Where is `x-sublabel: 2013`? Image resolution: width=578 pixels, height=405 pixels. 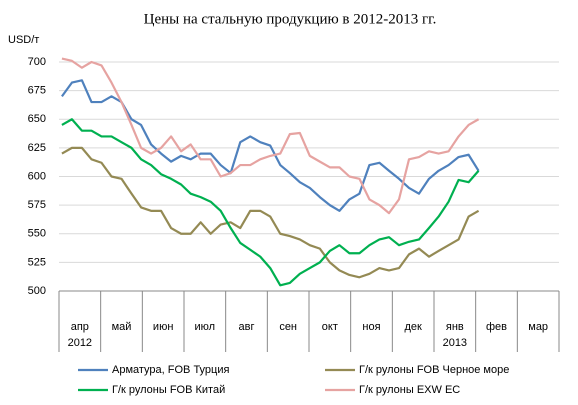 x-sublabel: 2013 is located at coordinates (455, 343).